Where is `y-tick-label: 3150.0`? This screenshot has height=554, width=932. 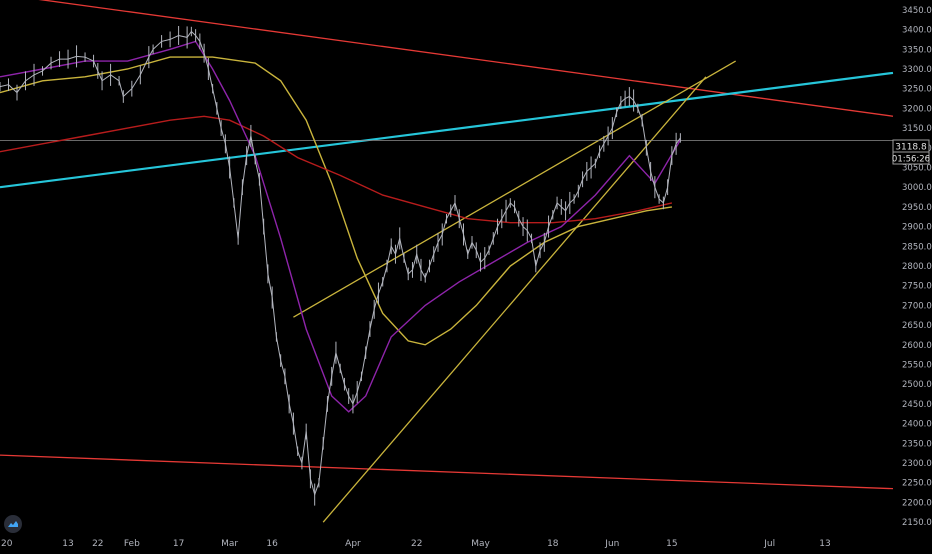
y-tick-label: 3150.0 is located at coordinates (917, 129).